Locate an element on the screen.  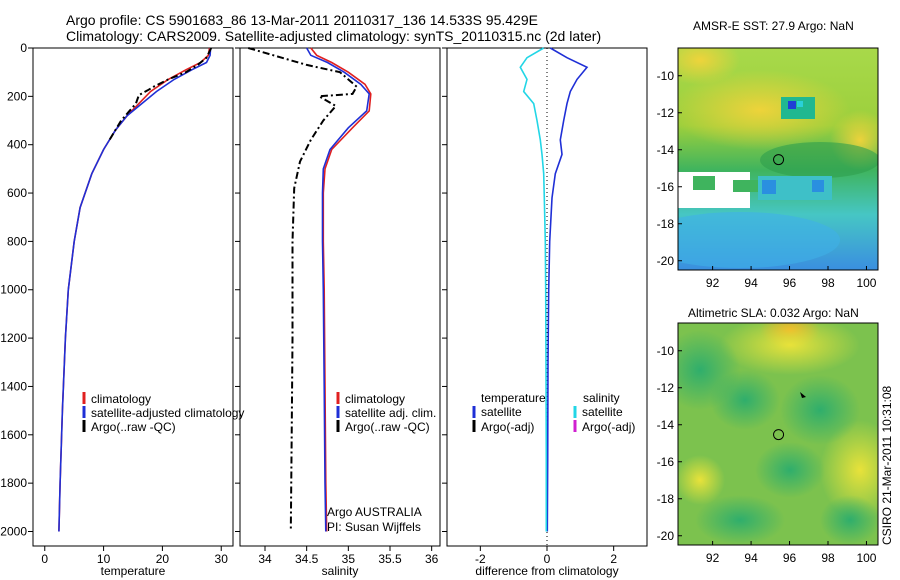
sla-map-frame is located at coordinates (778, 434).